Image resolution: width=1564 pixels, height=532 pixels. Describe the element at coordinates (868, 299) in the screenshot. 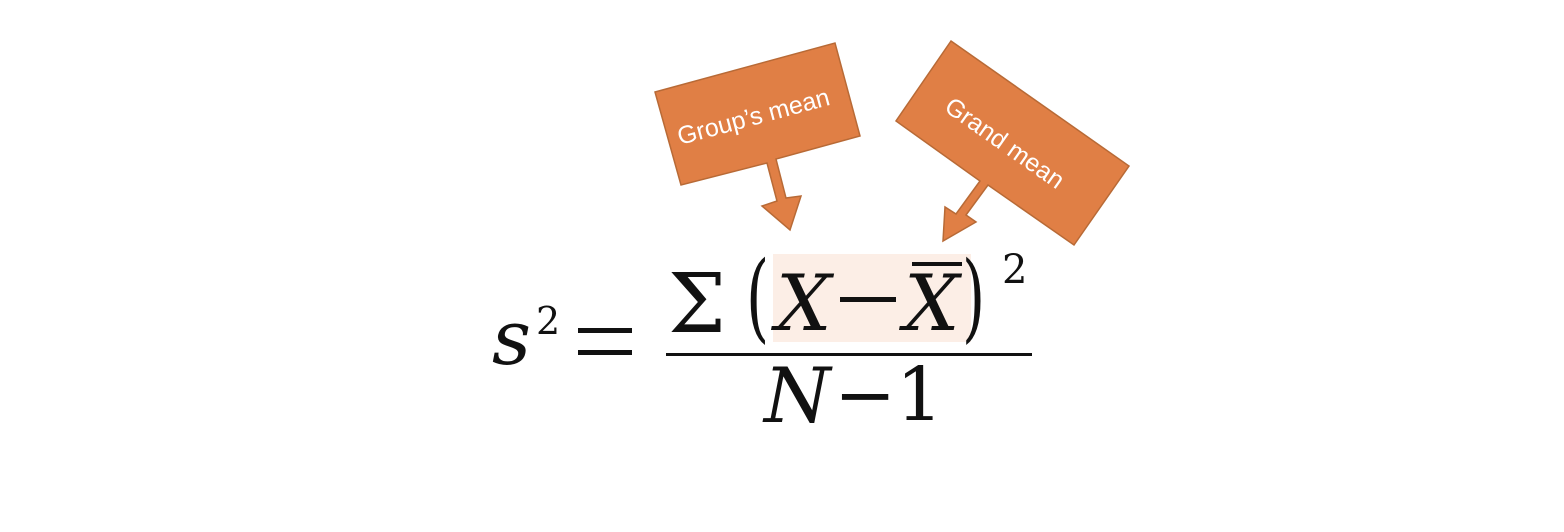

I see `minus-sign` at that location.